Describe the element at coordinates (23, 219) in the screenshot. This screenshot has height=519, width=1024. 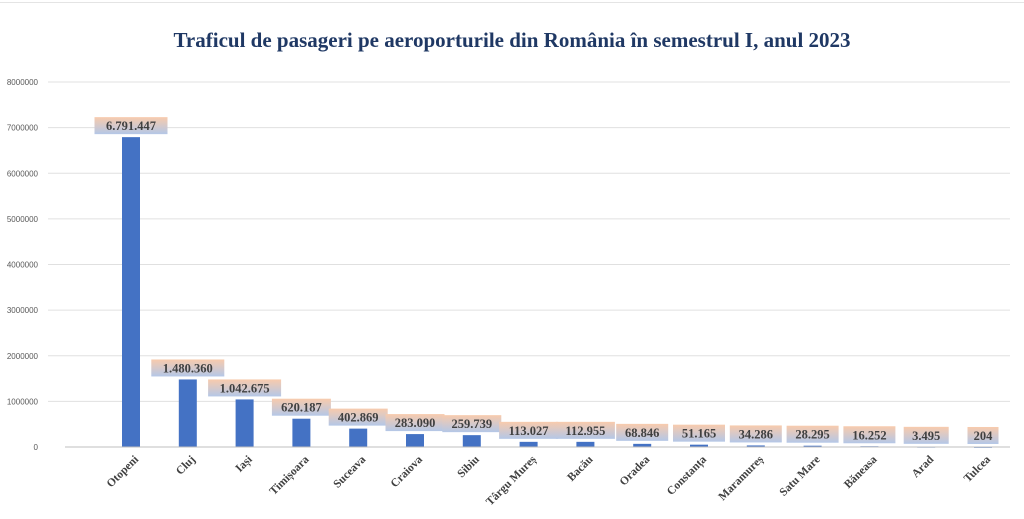
I see `y-tick-label: 5000000` at that location.